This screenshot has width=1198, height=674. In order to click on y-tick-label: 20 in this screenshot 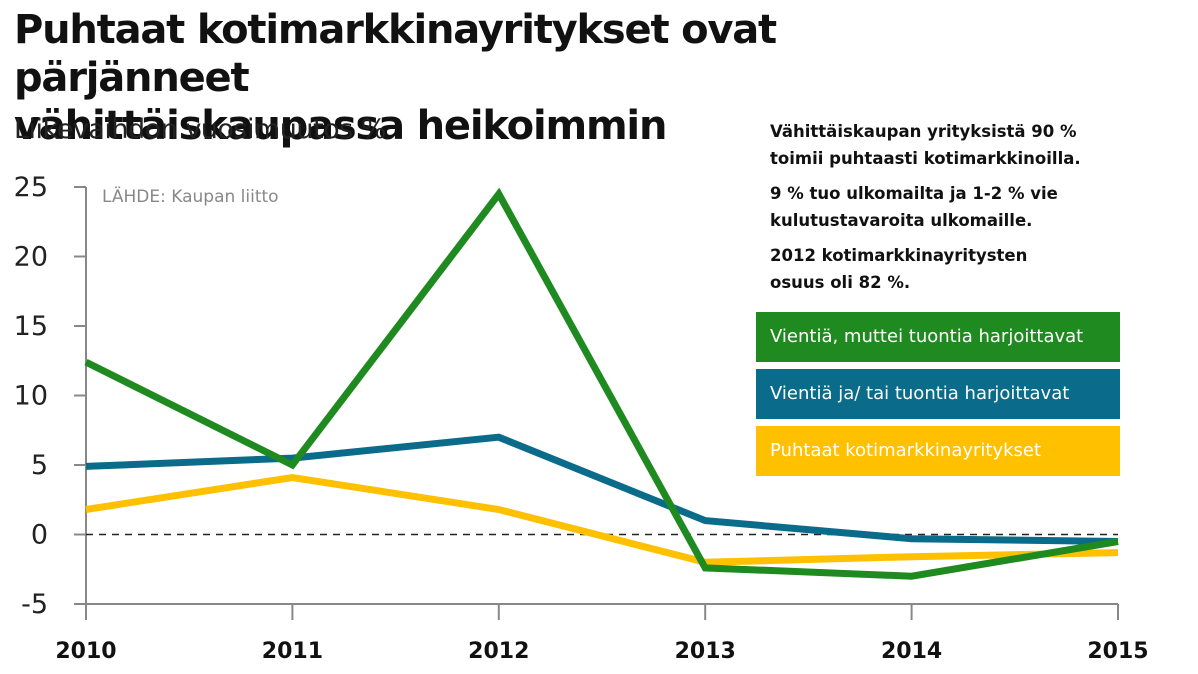, I will do `click(31, 257)`.